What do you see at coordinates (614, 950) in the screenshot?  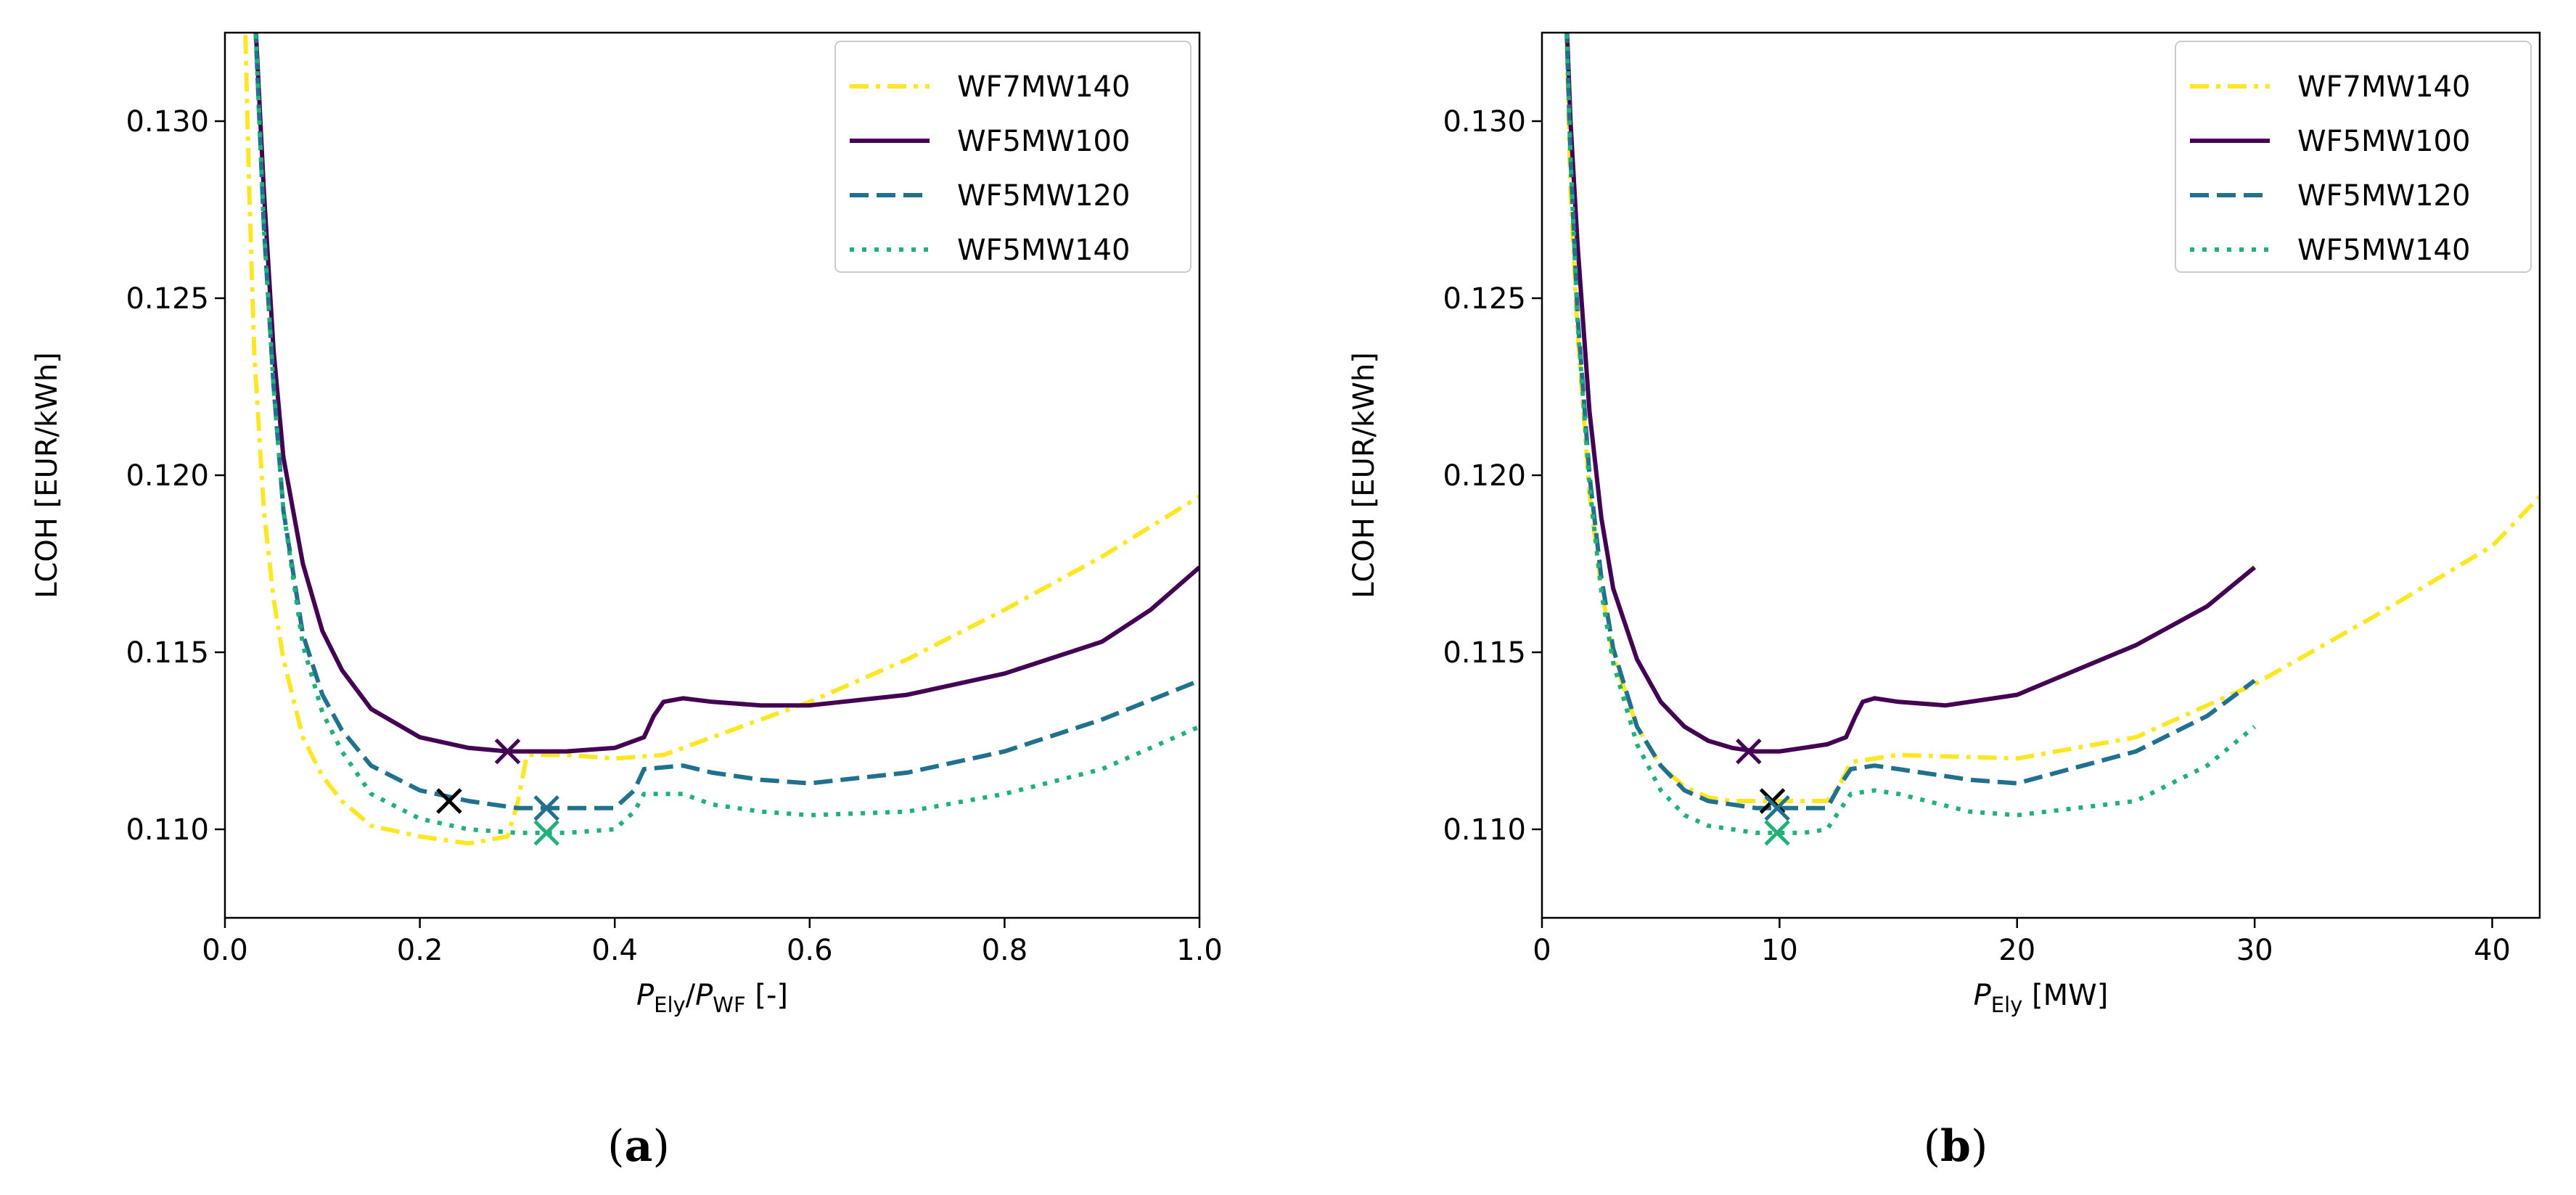 I see `x-tick-label: 0.4` at bounding box center [614, 950].